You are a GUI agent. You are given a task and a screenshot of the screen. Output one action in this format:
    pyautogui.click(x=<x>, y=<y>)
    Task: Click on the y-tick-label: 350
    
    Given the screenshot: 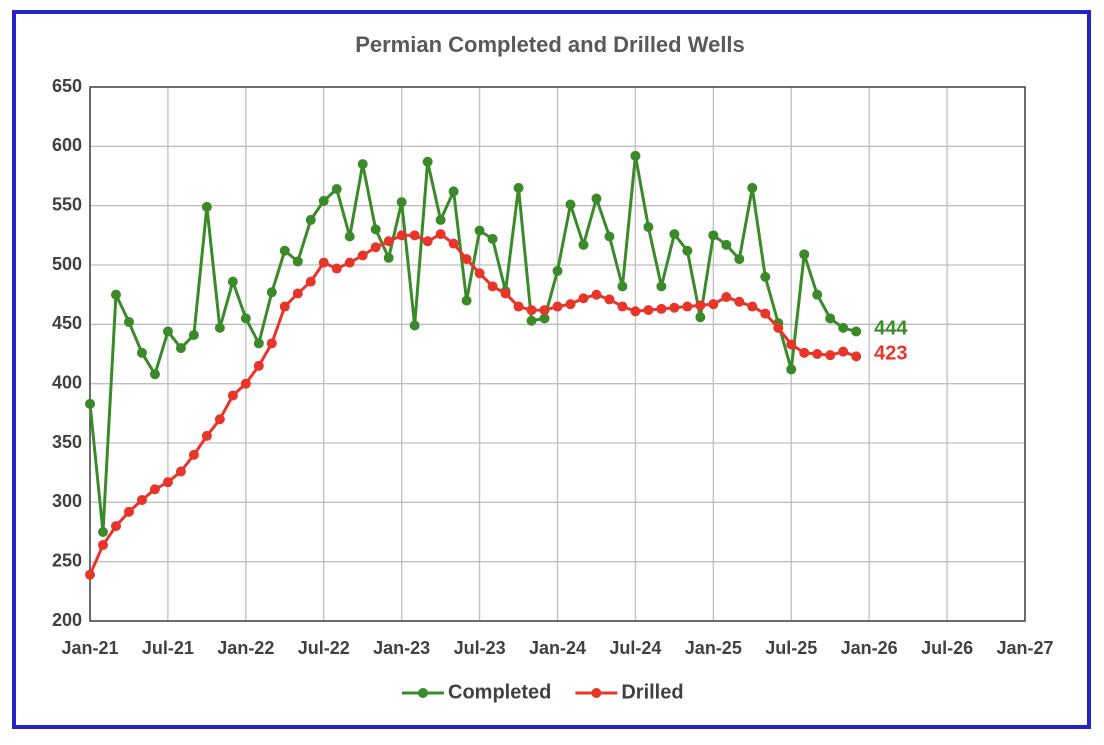 What is the action you would take?
    pyautogui.click(x=67, y=442)
    